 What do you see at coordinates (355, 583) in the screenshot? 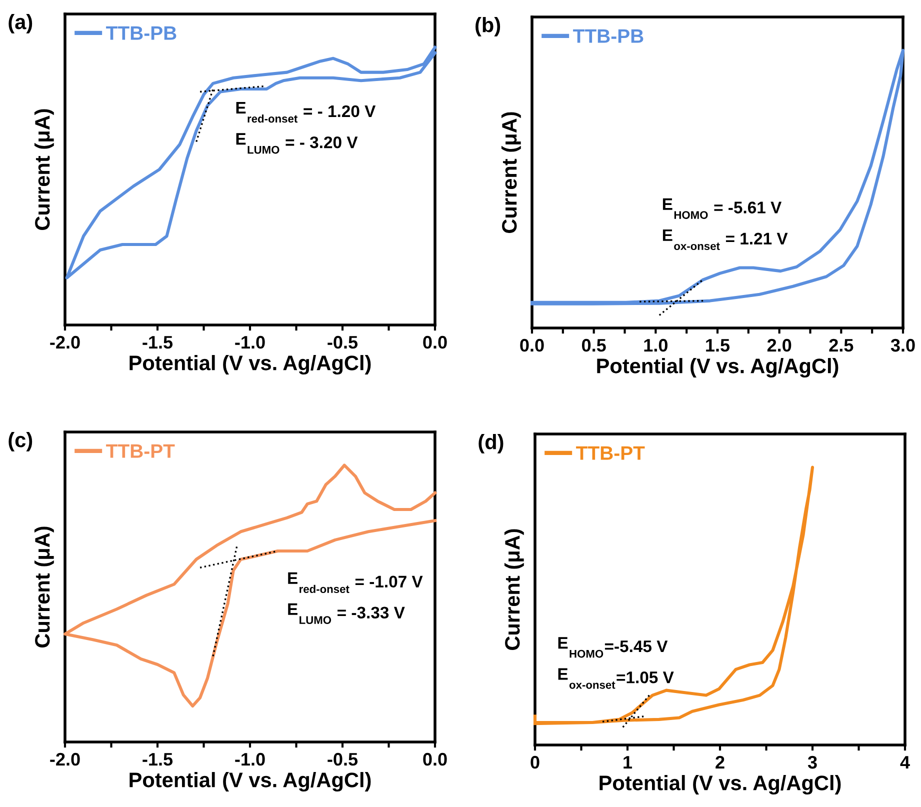
I see `annotation: Ered-onset = -1.07 V` at bounding box center [355, 583].